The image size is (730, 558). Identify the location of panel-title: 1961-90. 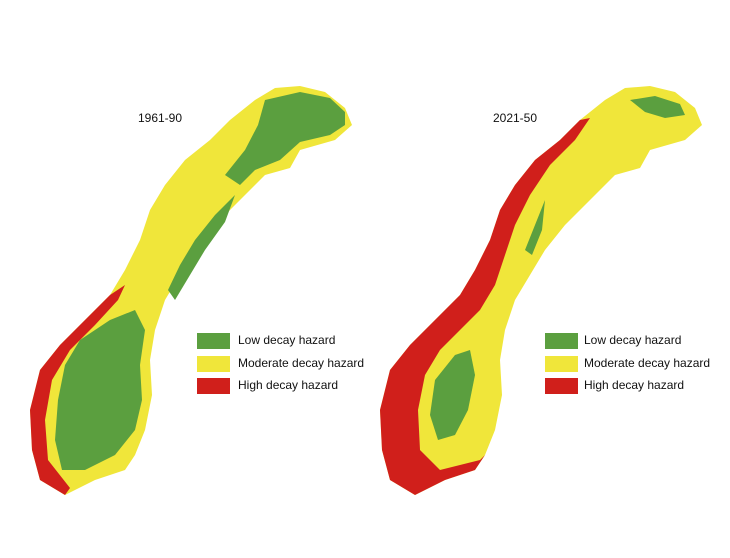
(160, 118).